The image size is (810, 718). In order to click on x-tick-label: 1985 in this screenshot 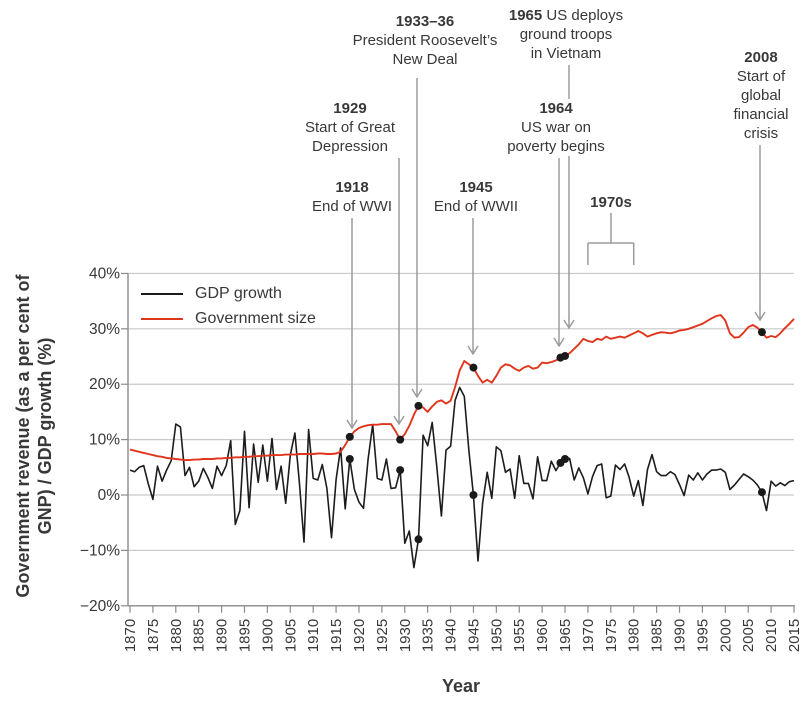, I will do `click(657, 635)`.